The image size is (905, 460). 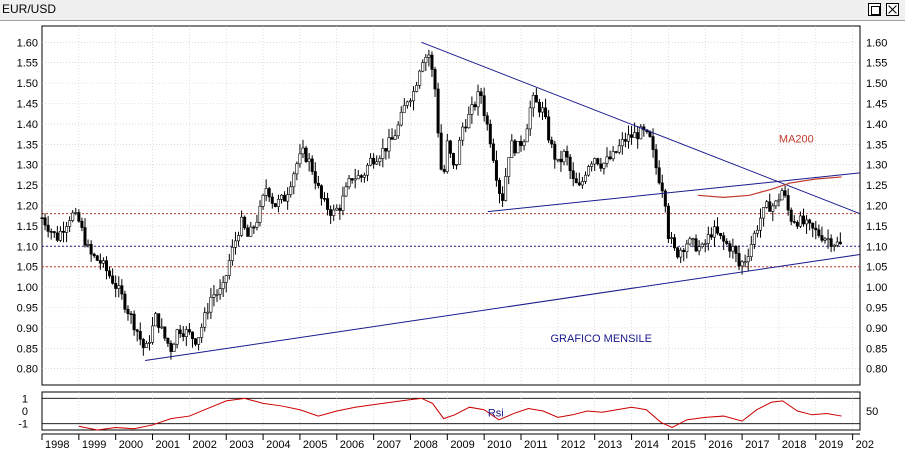 I want to click on y-tick-label-left: 0.85, so click(x=27, y=349).